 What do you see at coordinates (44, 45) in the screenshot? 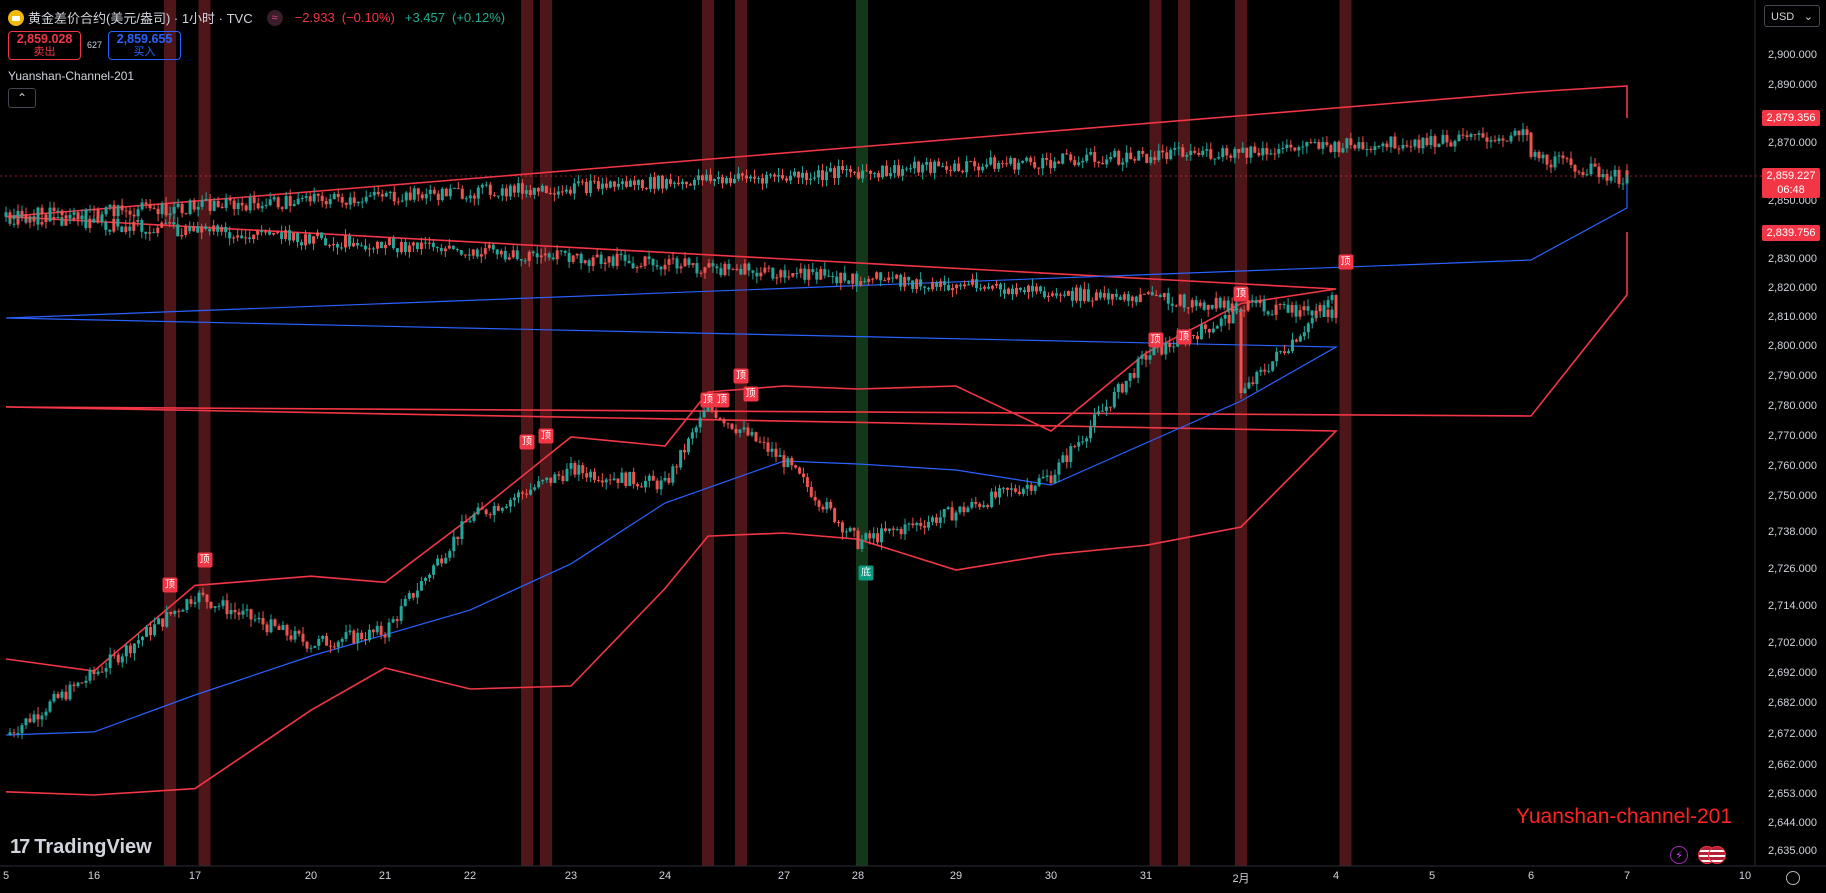
I see `sell-button: 2,859.028 卖出` at bounding box center [44, 45].